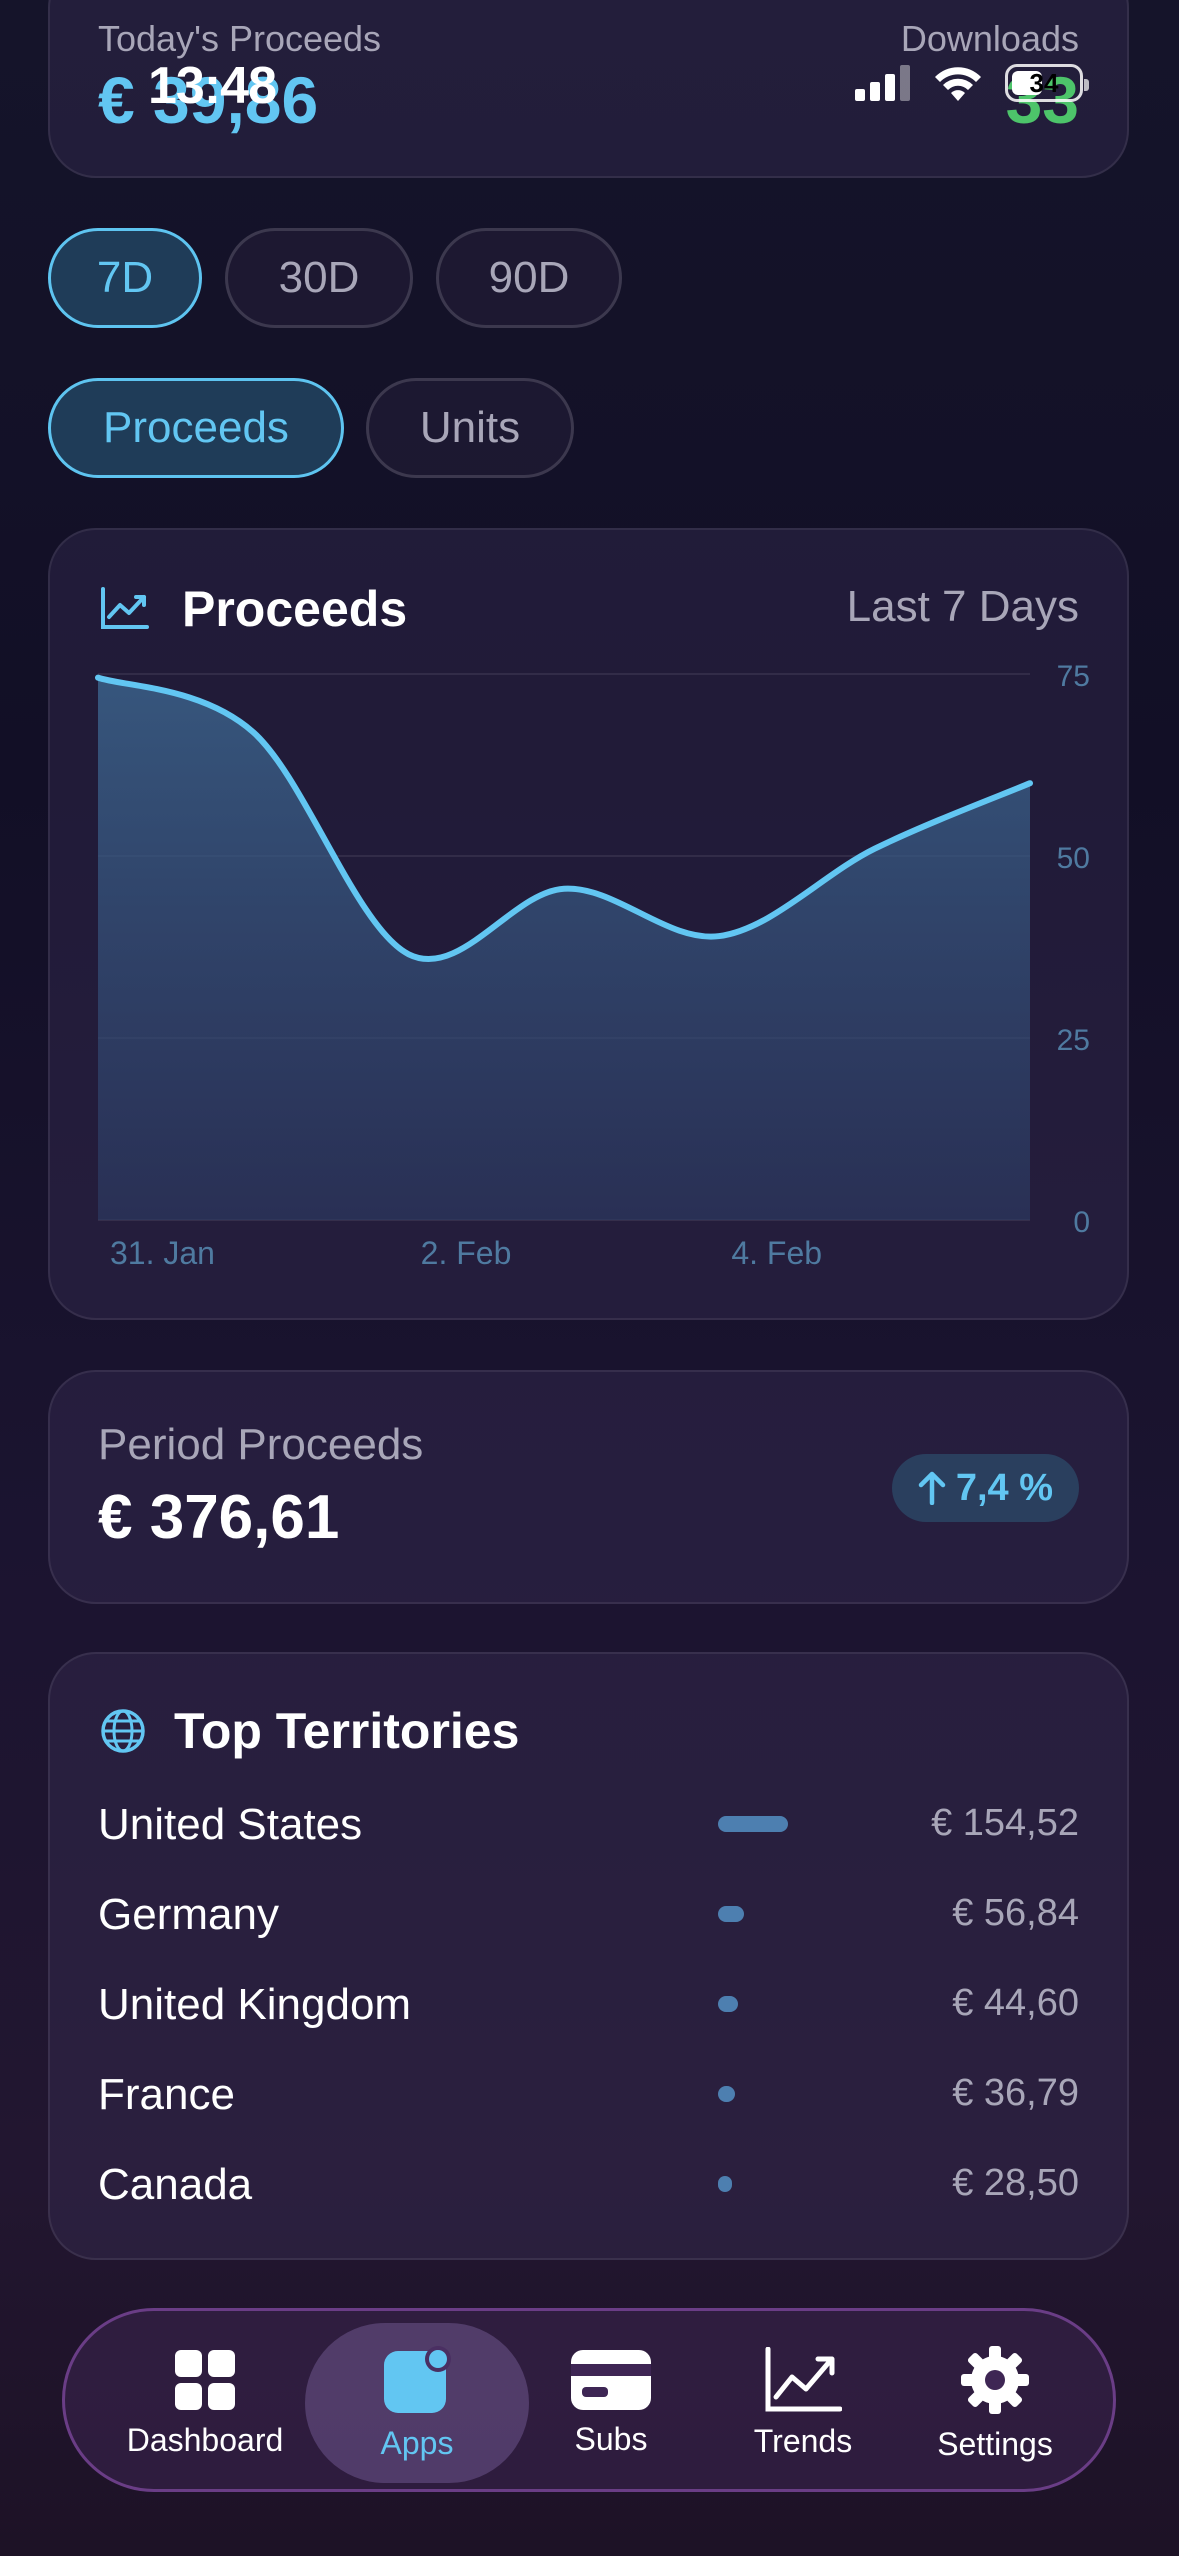  Describe the element at coordinates (803, 2378) in the screenshot. I see `trend-chart-icon` at that location.